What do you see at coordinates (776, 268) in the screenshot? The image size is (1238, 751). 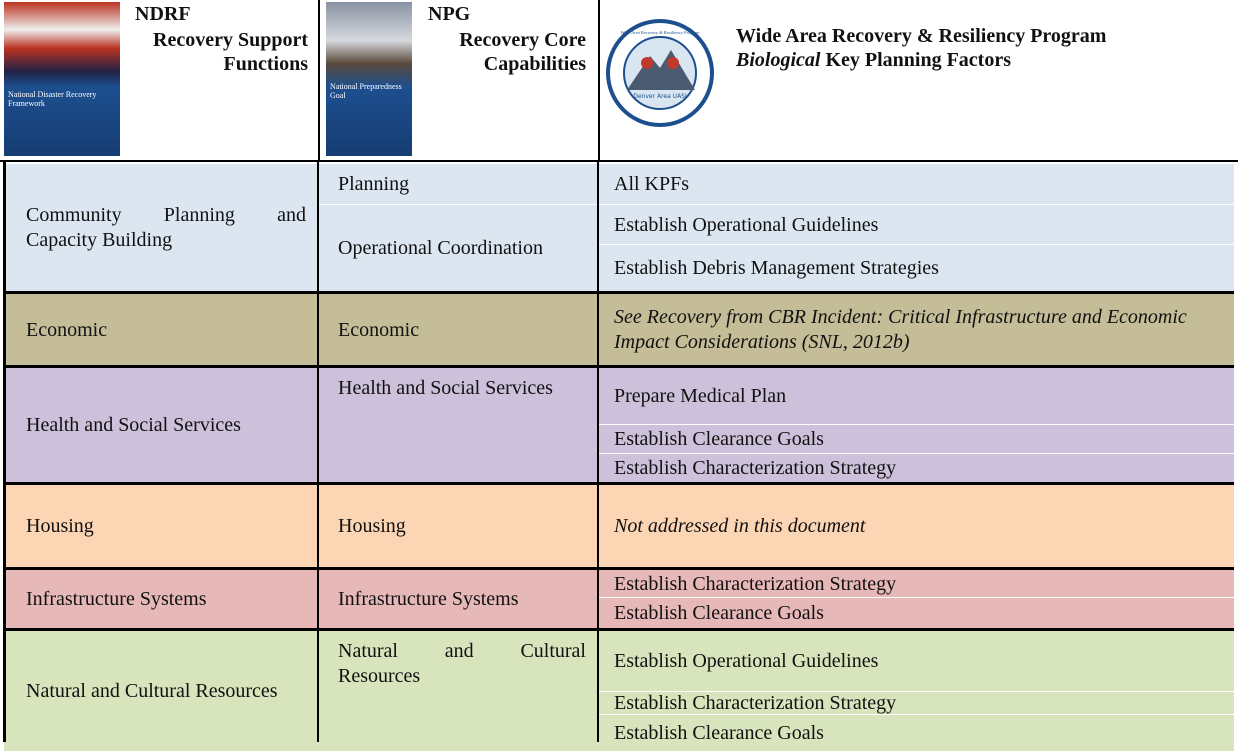 I see `kpf-text: Establish Debris Management Strategies` at bounding box center [776, 268].